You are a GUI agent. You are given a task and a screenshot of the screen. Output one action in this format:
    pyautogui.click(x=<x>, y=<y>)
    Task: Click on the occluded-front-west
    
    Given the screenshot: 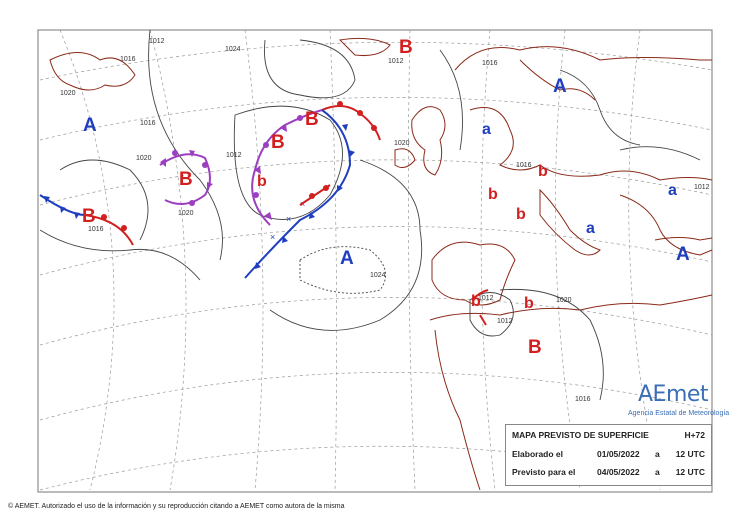 What is the action you would take?
    pyautogui.click(x=186, y=178)
    